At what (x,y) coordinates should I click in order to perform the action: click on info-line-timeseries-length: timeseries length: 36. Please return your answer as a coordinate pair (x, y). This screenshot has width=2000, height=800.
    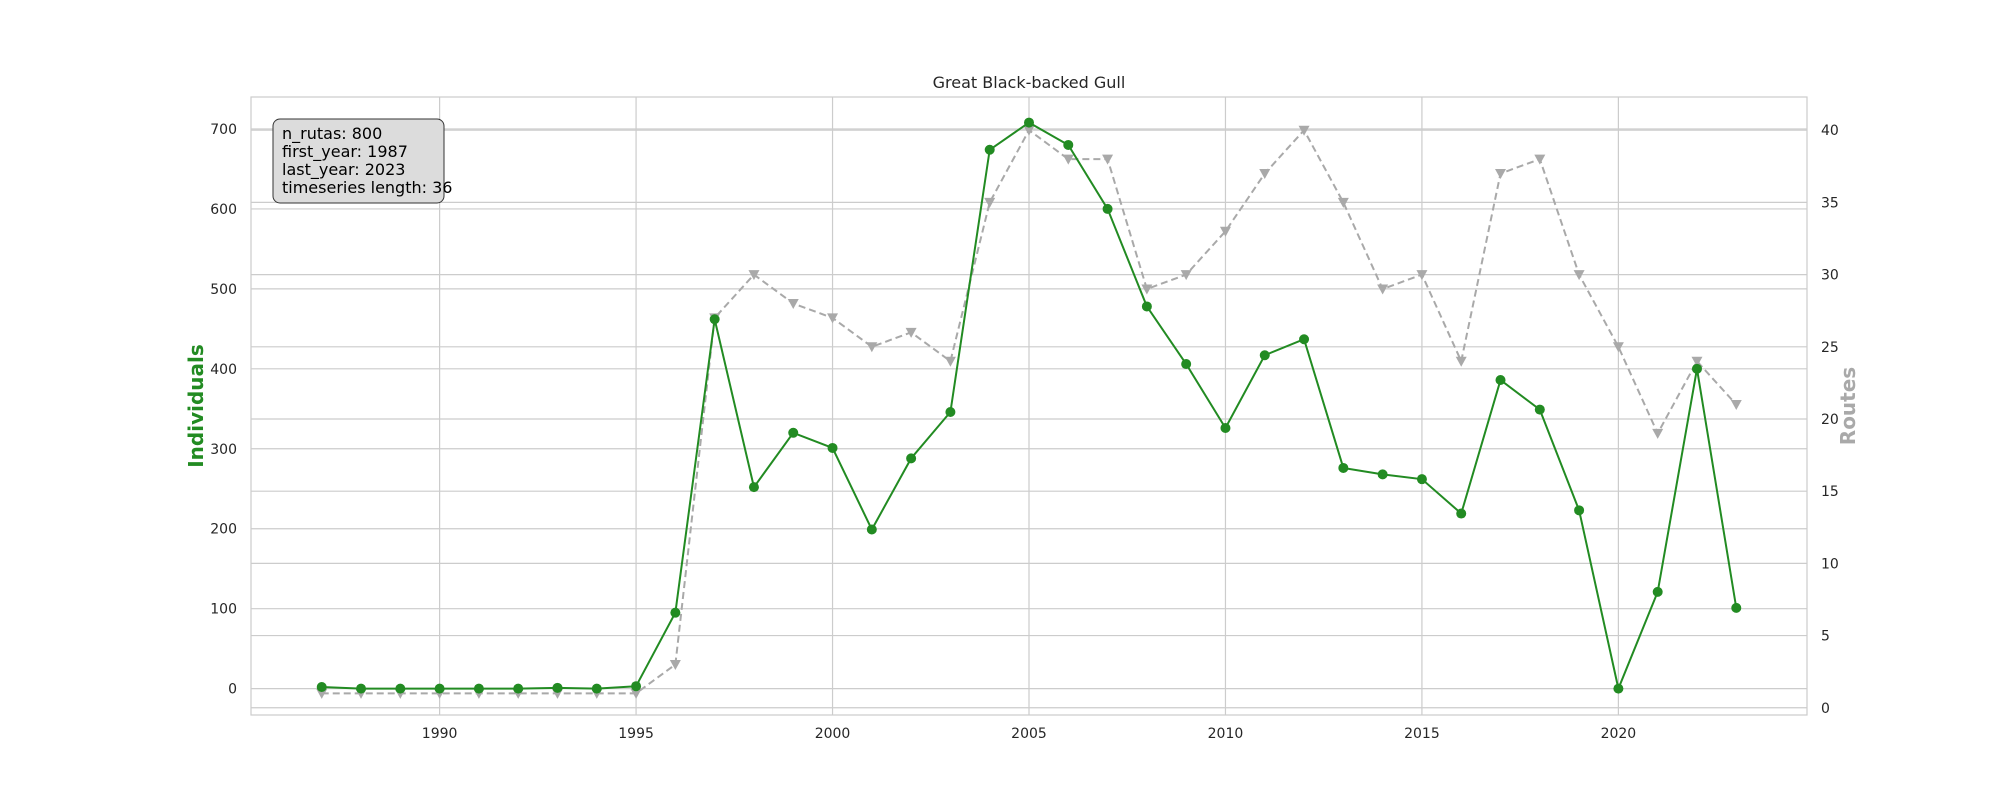
    Looking at the image, I should click on (367, 187).